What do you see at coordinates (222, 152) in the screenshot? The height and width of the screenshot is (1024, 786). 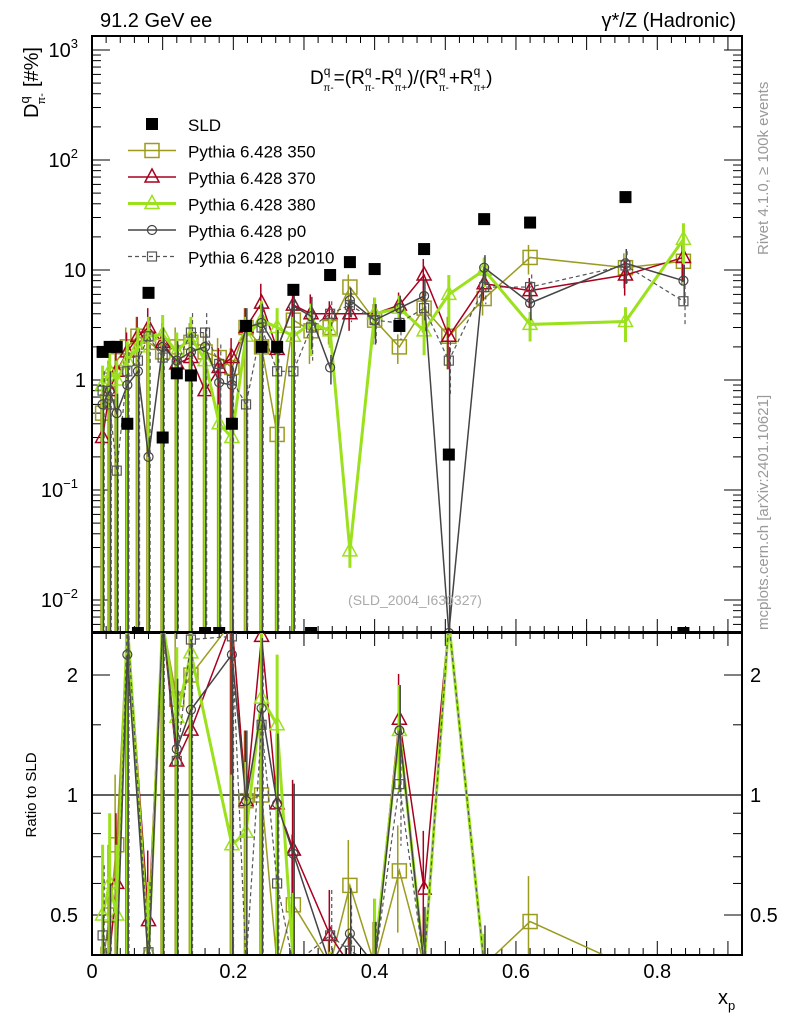 I see `legend-item-pythia-6-428-350: Pythia 6.428 350` at bounding box center [222, 152].